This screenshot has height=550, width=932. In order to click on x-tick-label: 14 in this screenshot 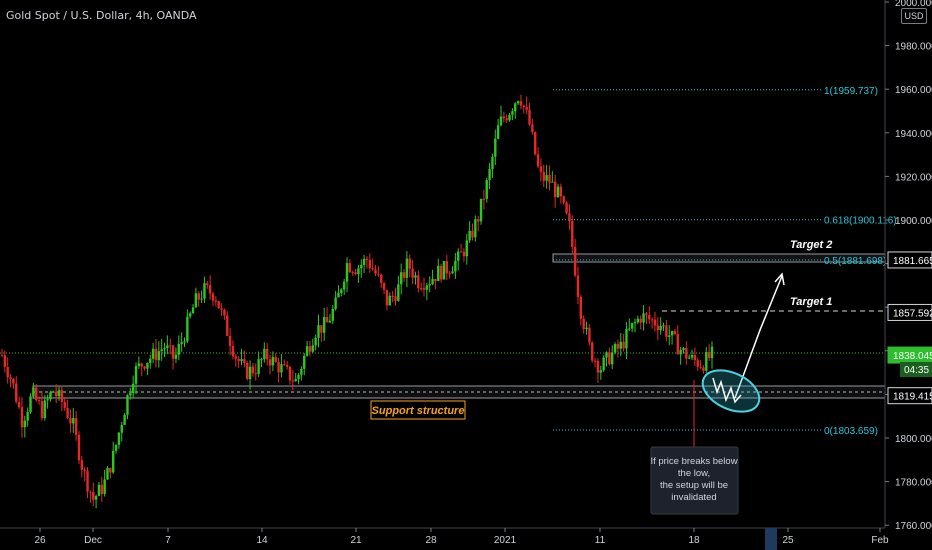, I will do `click(262, 540)`.